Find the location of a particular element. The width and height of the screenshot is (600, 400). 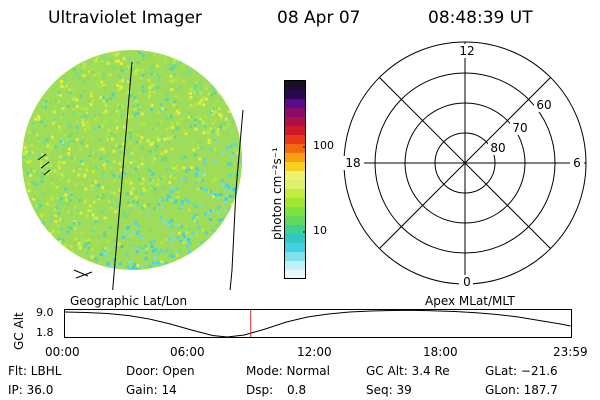

dsp-label: Dsp: is located at coordinates (260, 390).